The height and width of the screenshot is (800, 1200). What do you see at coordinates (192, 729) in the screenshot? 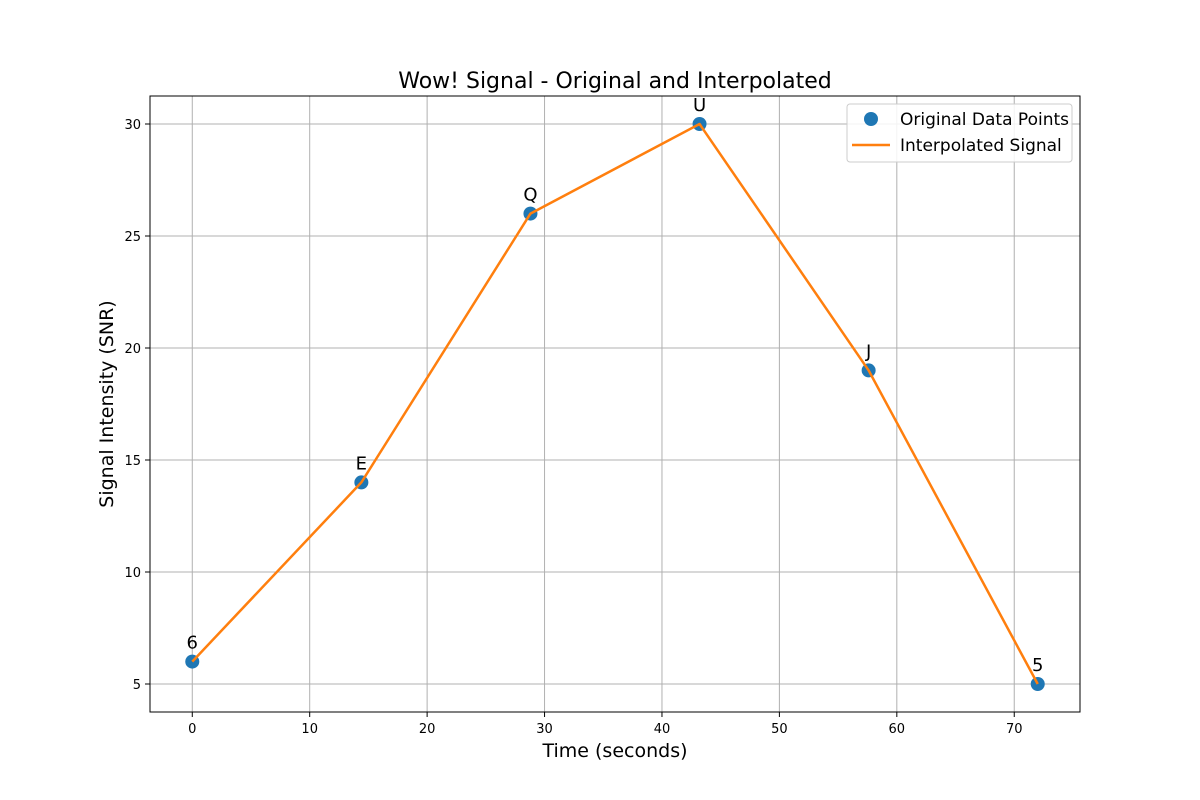
I see `x-tick-label: 0` at bounding box center [192, 729].